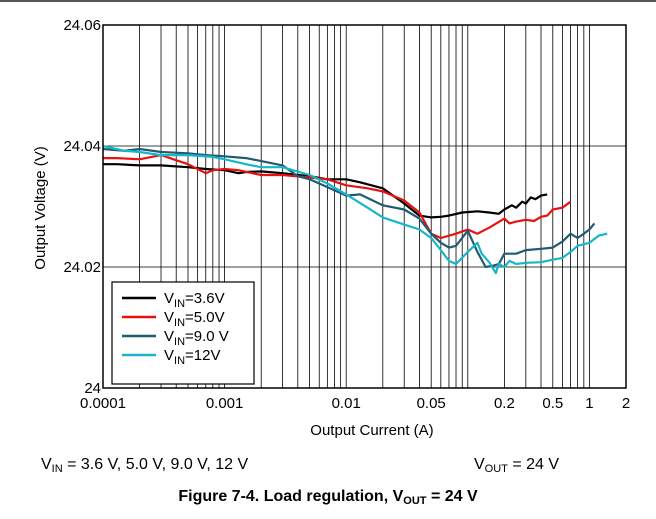 The height and width of the screenshot is (519, 656). Describe the element at coordinates (346, 403) in the screenshot. I see `x-tick-label: 0.01` at that location.